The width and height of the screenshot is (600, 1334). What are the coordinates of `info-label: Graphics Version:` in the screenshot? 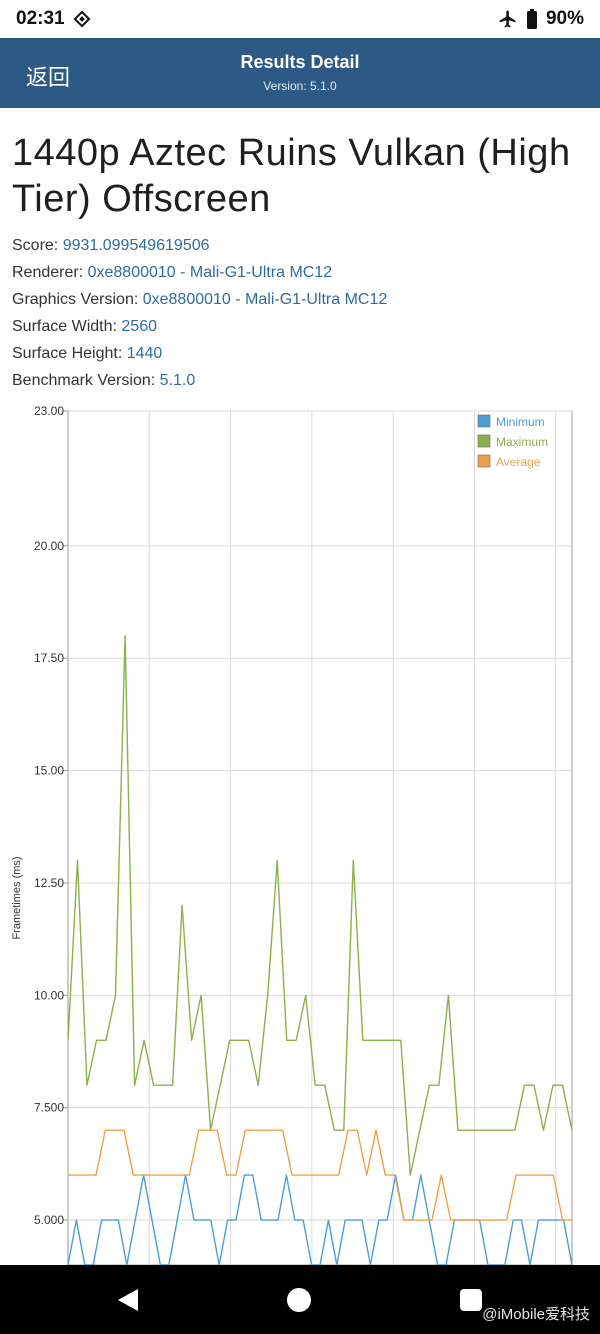 It's located at (75, 299).